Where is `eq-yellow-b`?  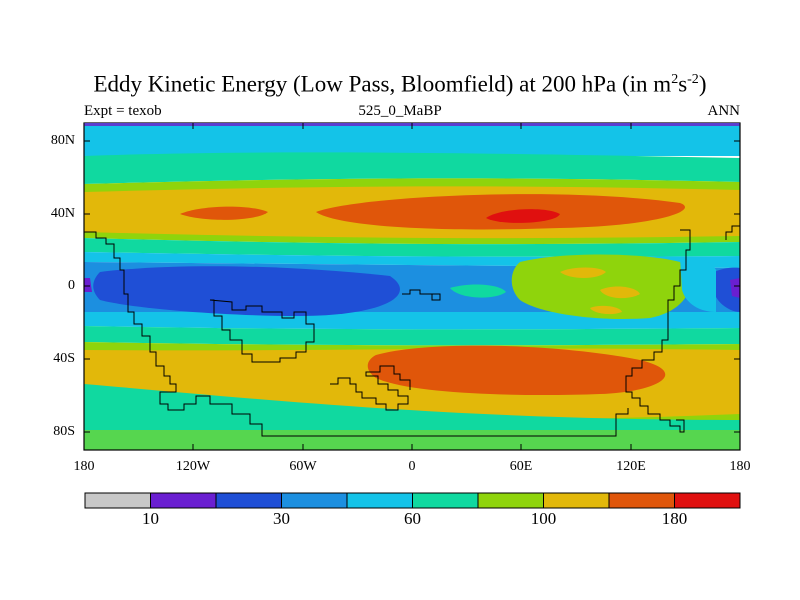
eq-yellow-b is located at coordinates (620, 292).